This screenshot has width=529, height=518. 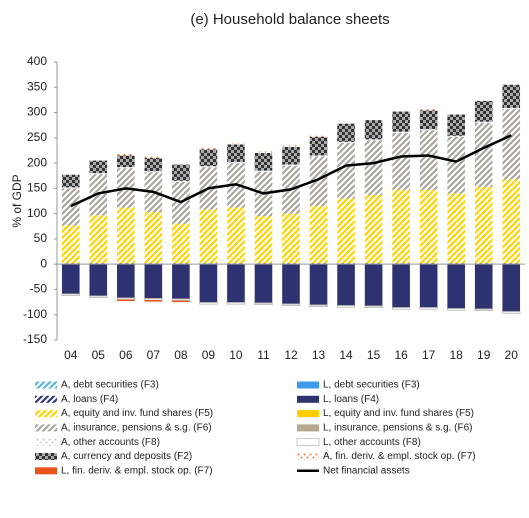 What do you see at coordinates (429, 355) in the screenshot?
I see `x-tick-label: 17` at bounding box center [429, 355].